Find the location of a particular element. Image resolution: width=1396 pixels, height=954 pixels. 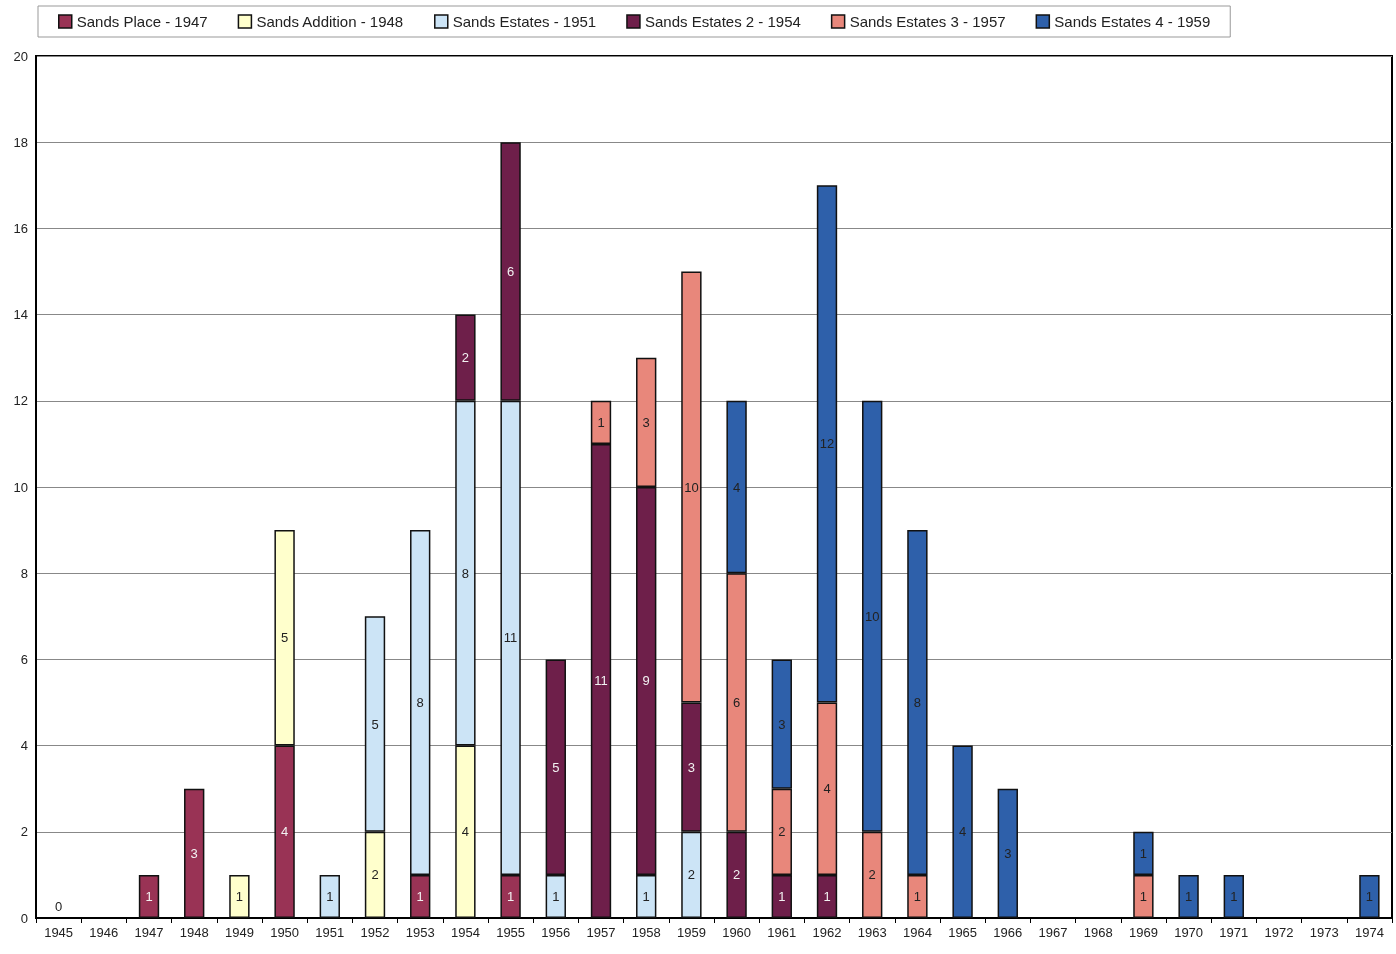

x-tick-label: 1952 is located at coordinates (375, 932).